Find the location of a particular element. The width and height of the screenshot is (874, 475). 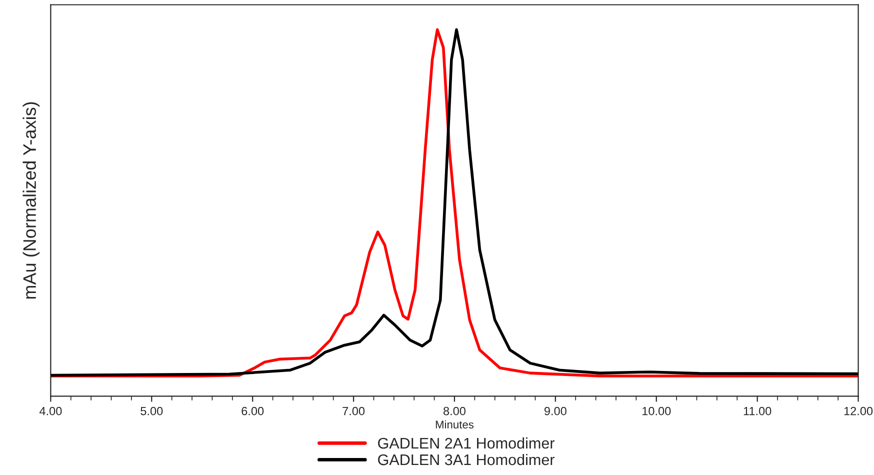

y-axis-title: mAu (Normalized Y-axis) is located at coordinates (31, 200).